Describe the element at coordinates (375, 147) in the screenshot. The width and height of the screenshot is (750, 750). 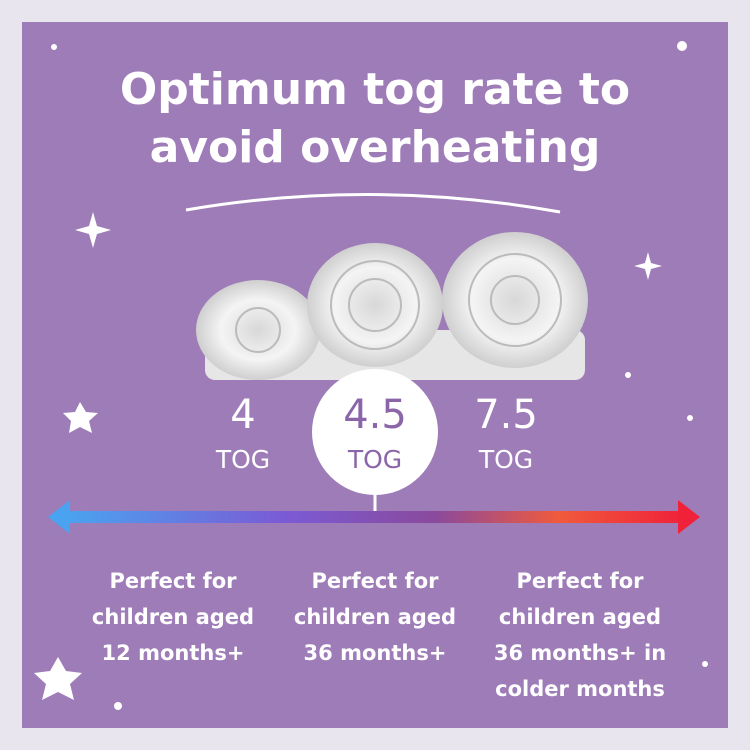
I see `title-line: avoid overheating` at that location.